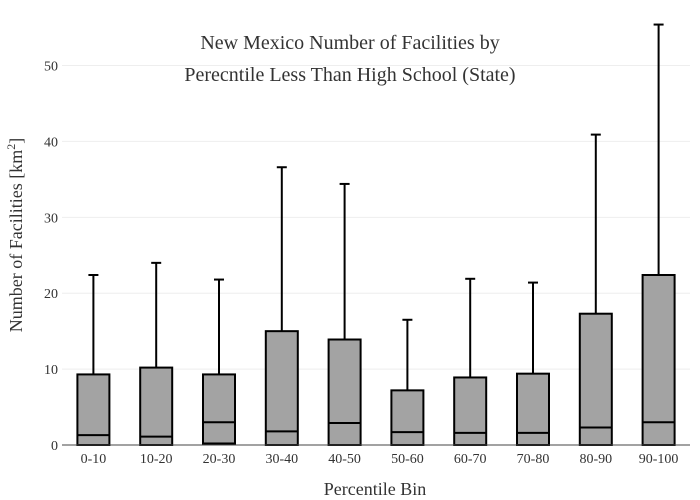 This screenshot has width=700, height=500. What do you see at coordinates (349, 75) in the screenshot?
I see `chart-title-line-2: Perecntile Less Than High School (State)` at bounding box center [349, 75].